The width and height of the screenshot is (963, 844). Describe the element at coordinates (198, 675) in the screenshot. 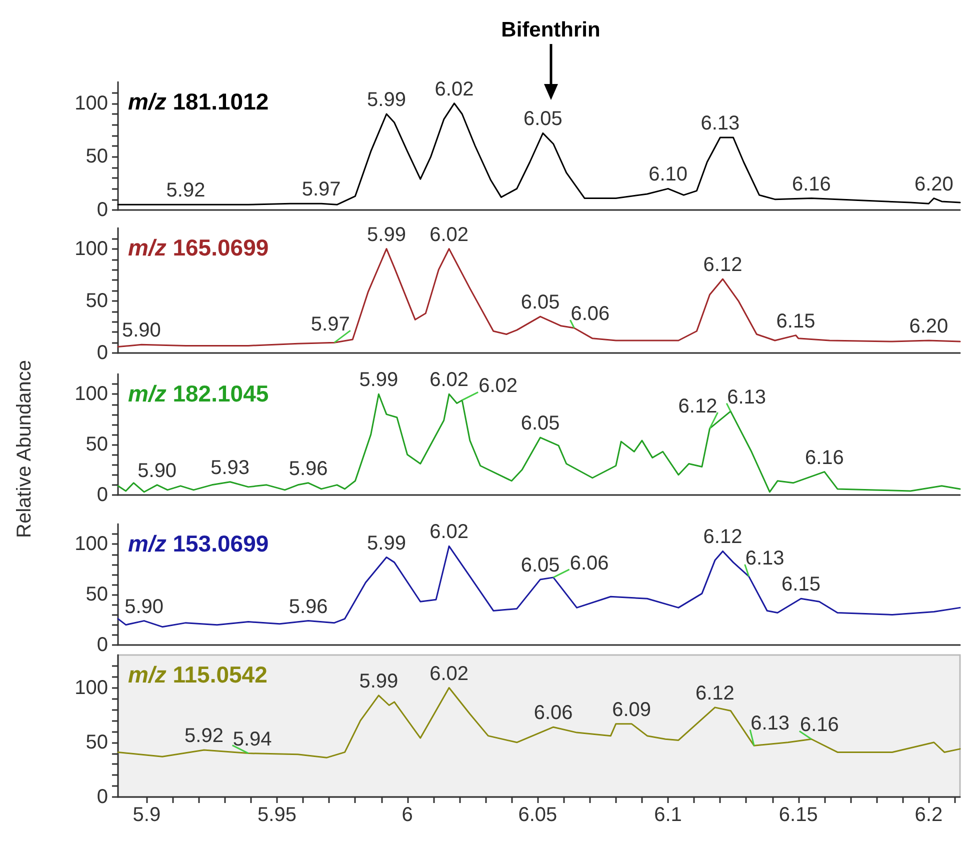

I see `chart-title: m/z 115.0542` at that location.